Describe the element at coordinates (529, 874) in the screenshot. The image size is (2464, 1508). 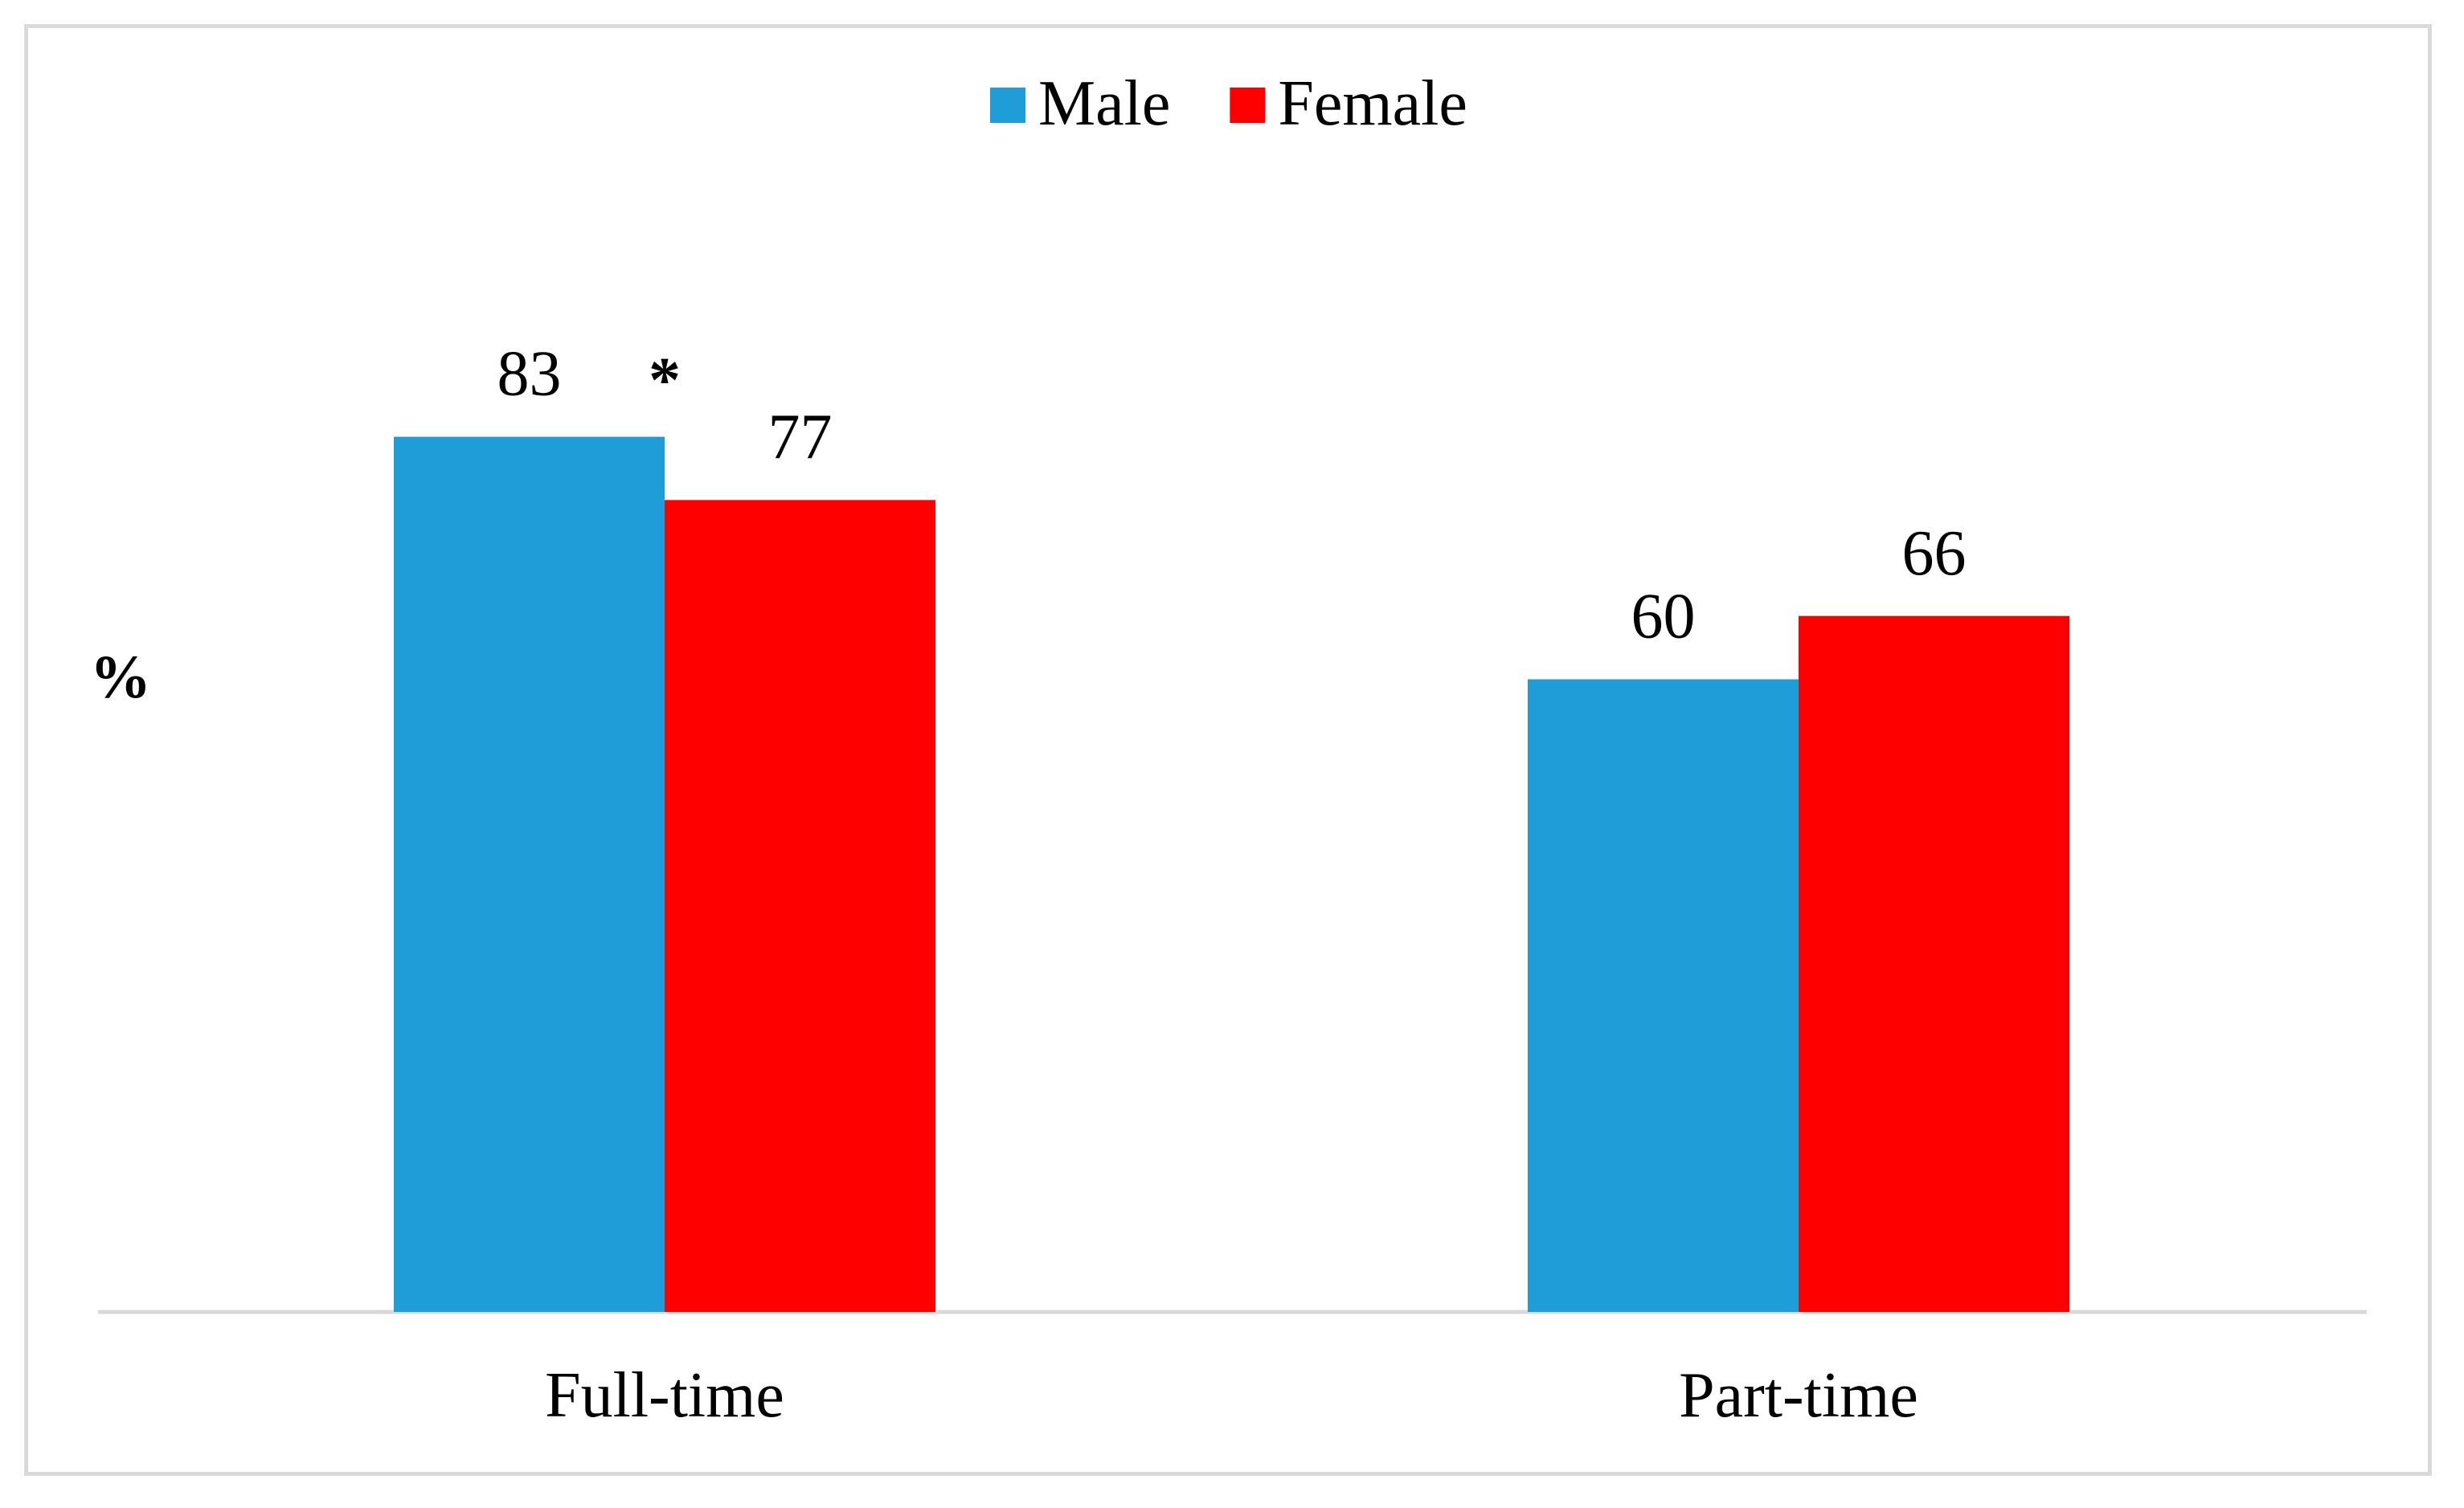
I see `bar-male-full-time` at that location.